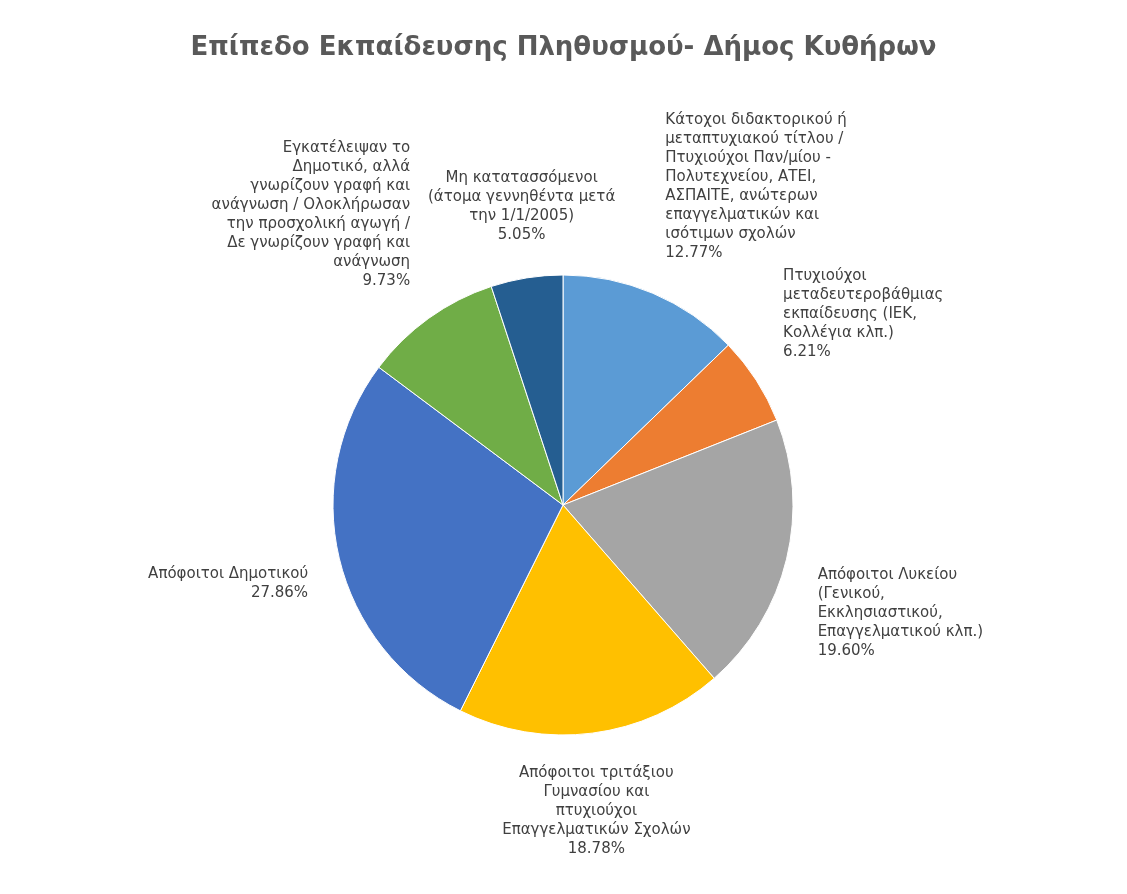  Describe the element at coordinates (863, 303) in the screenshot. I see `slice-label: Πτυχιούχοι μεταδευτεροβάθμιας εκπαίδευσης (ΙΕΚ, Κολλέγια κλπ.)` at that location.